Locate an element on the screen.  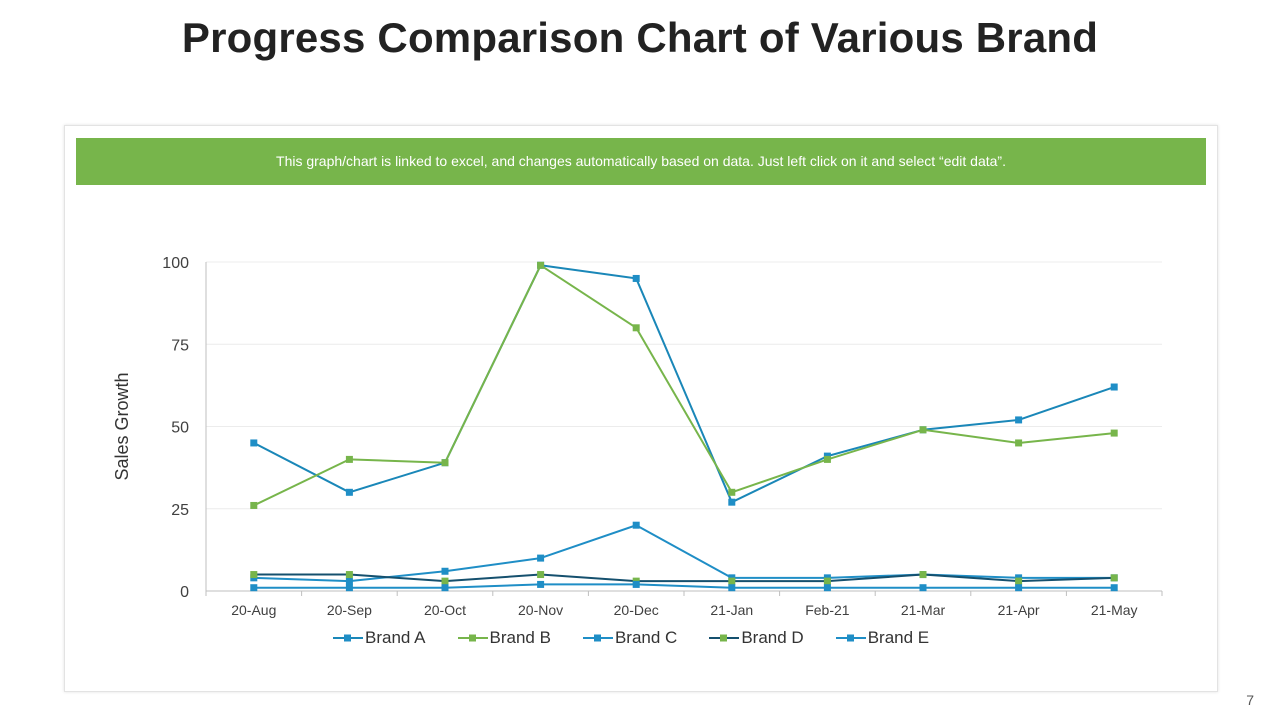
legend-label: Brand B is located at coordinates (520, 637).